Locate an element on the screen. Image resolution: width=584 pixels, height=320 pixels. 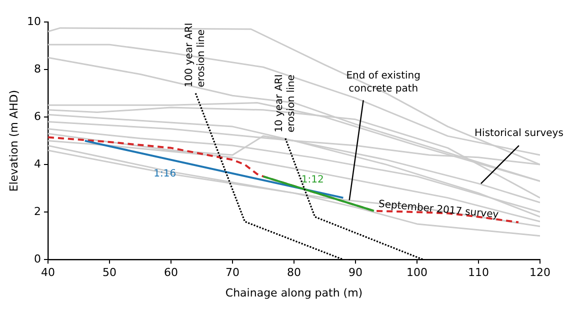
annotation: 1:12 is located at coordinates (312, 180).